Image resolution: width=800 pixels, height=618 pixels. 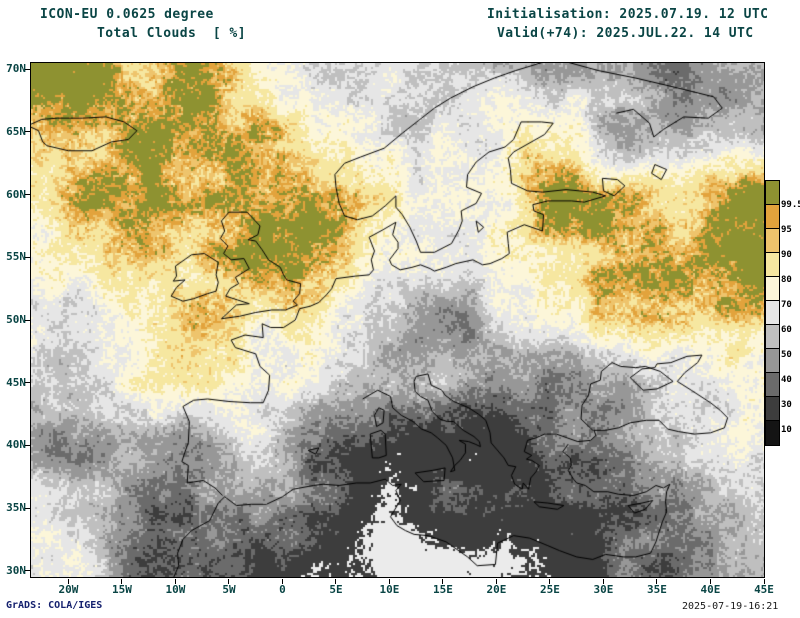 I want to click on lon-tick-label: 15W, so click(x=122, y=589).